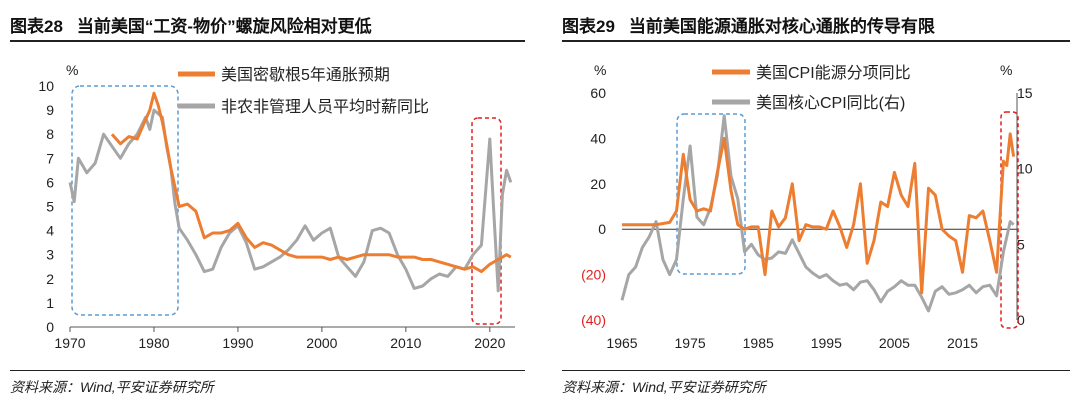 The image size is (1080, 411). Describe the element at coordinates (1021, 320) in the screenshot. I see `right-y-tick-label: 0` at that location.